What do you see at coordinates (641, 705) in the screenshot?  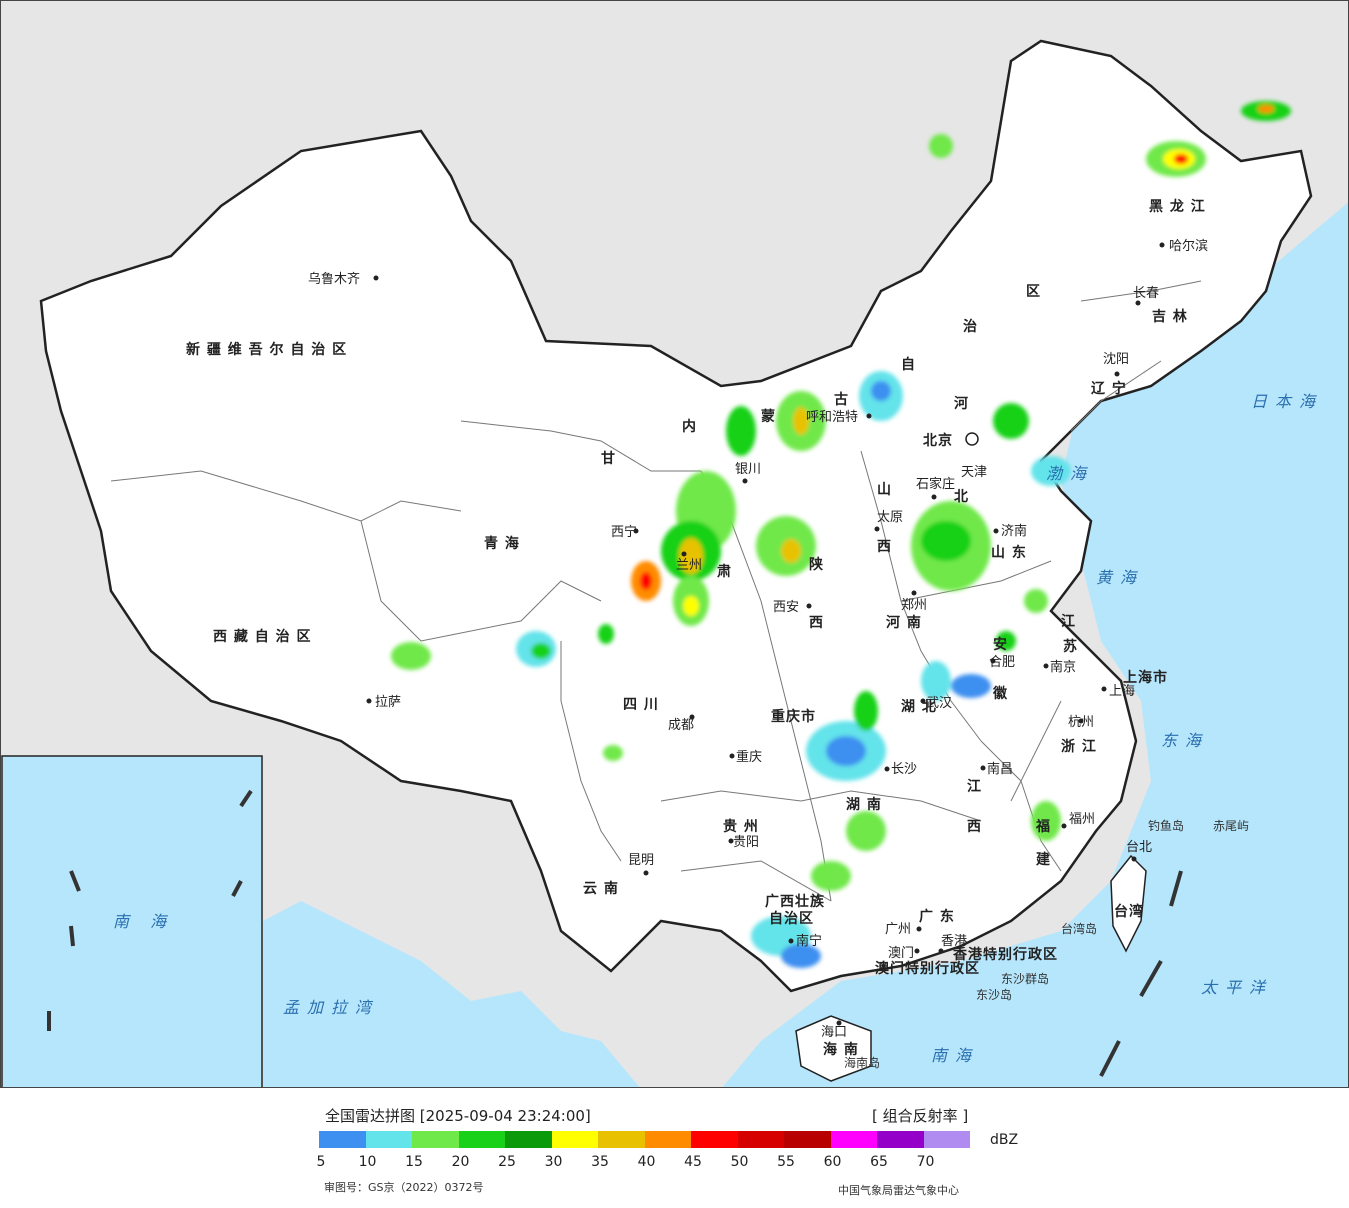 I see `region-sichuan: 四 川` at bounding box center [641, 705].